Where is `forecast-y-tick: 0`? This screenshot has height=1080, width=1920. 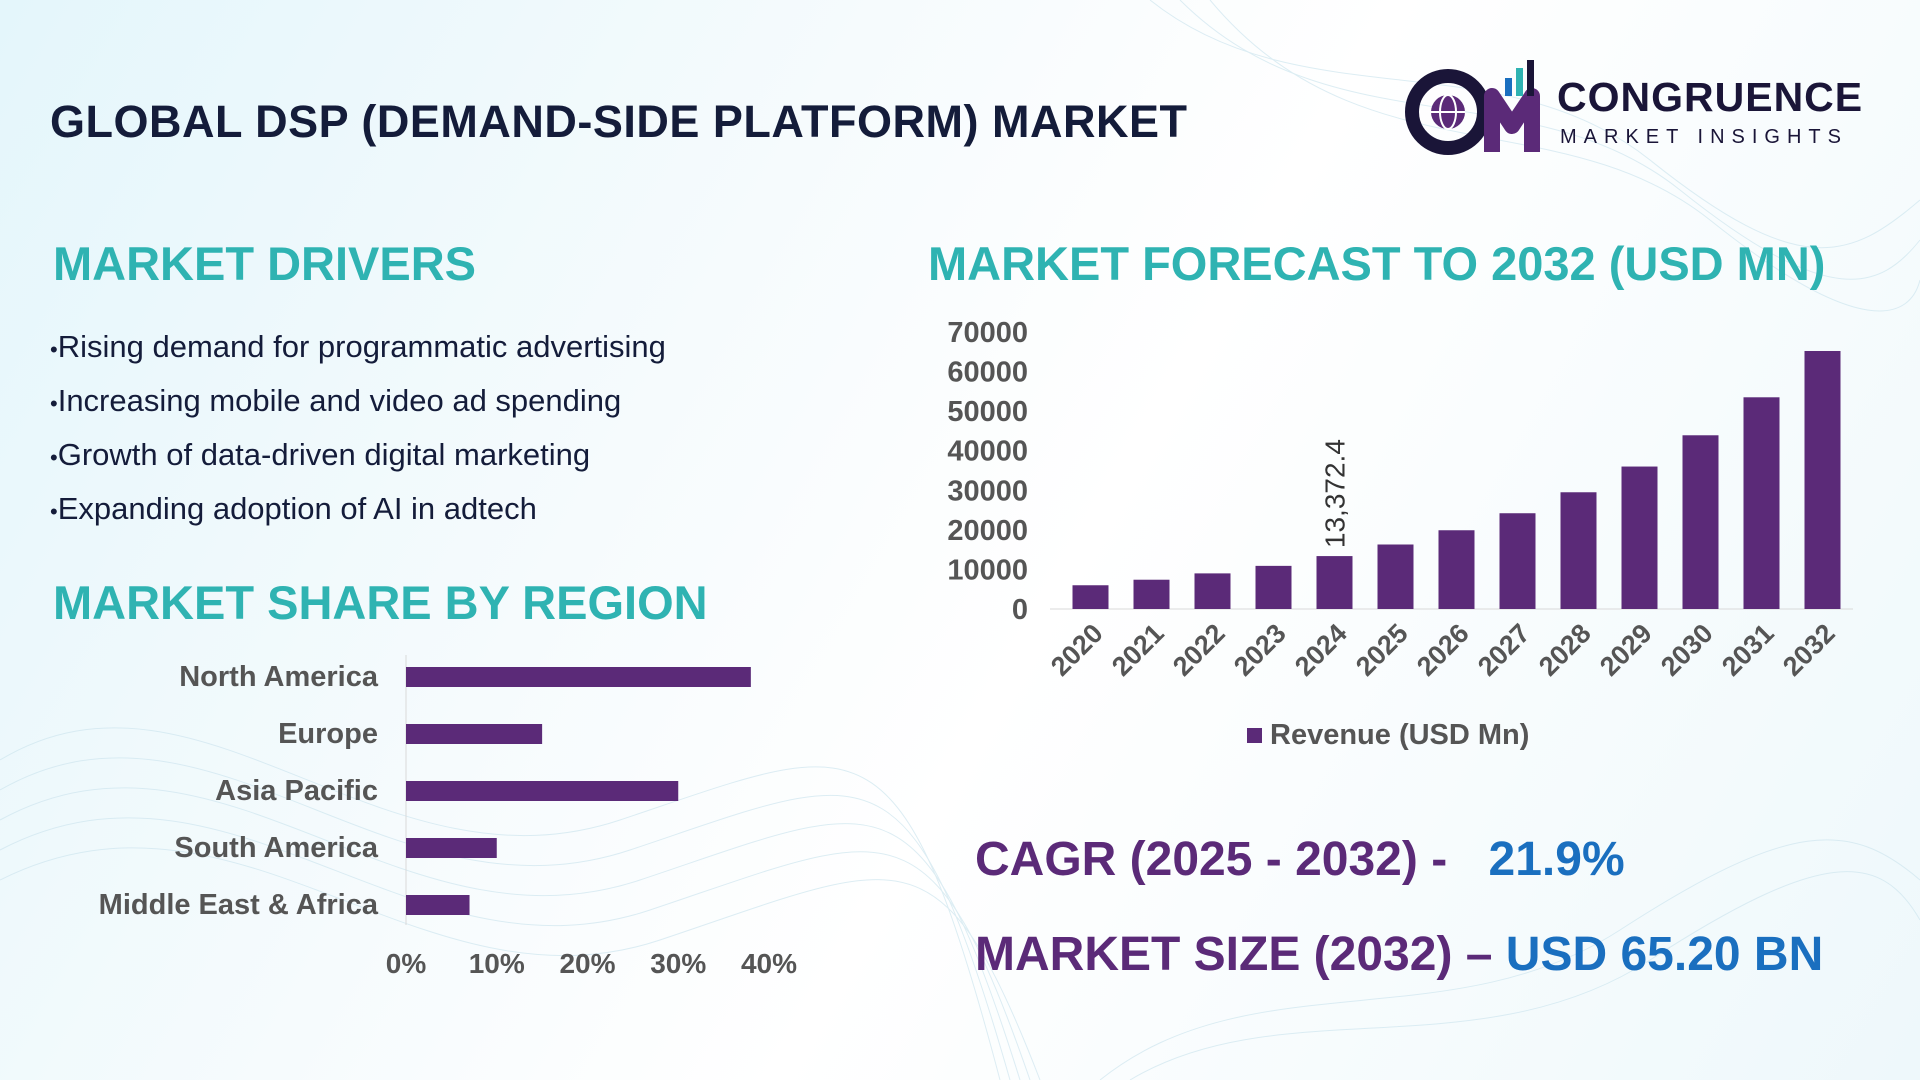 forecast-y-tick: 0 is located at coordinates (1020, 610).